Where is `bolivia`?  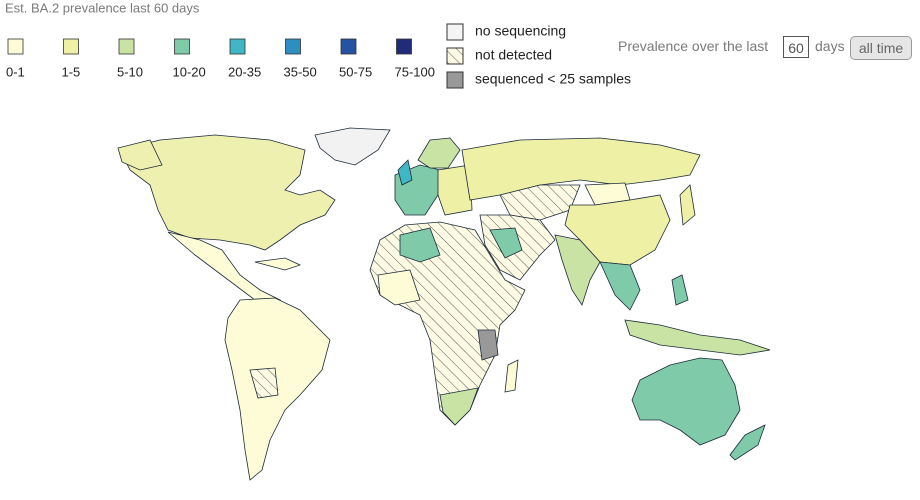
bolivia is located at coordinates (264, 383).